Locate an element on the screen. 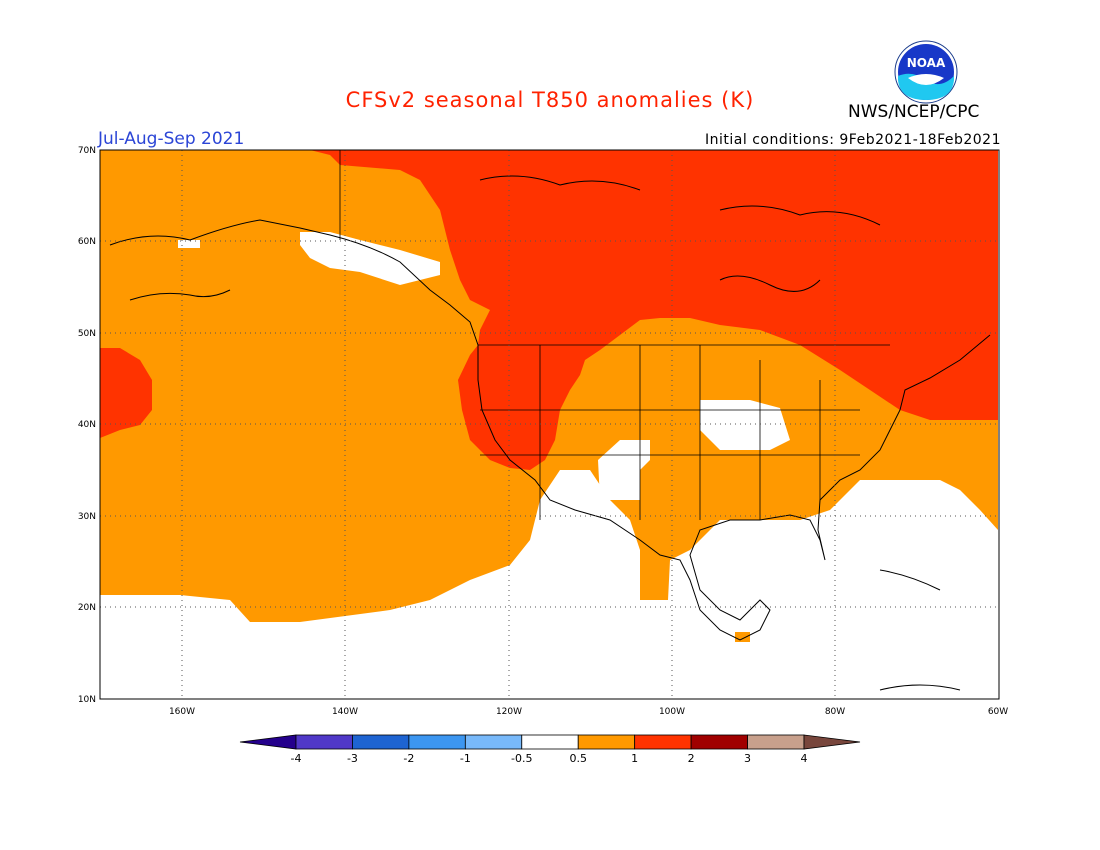 The height and width of the screenshot is (850, 1100). lat-axis: 70N 60N 50N 40N 30N 20N 10N is located at coordinates (87, 425).